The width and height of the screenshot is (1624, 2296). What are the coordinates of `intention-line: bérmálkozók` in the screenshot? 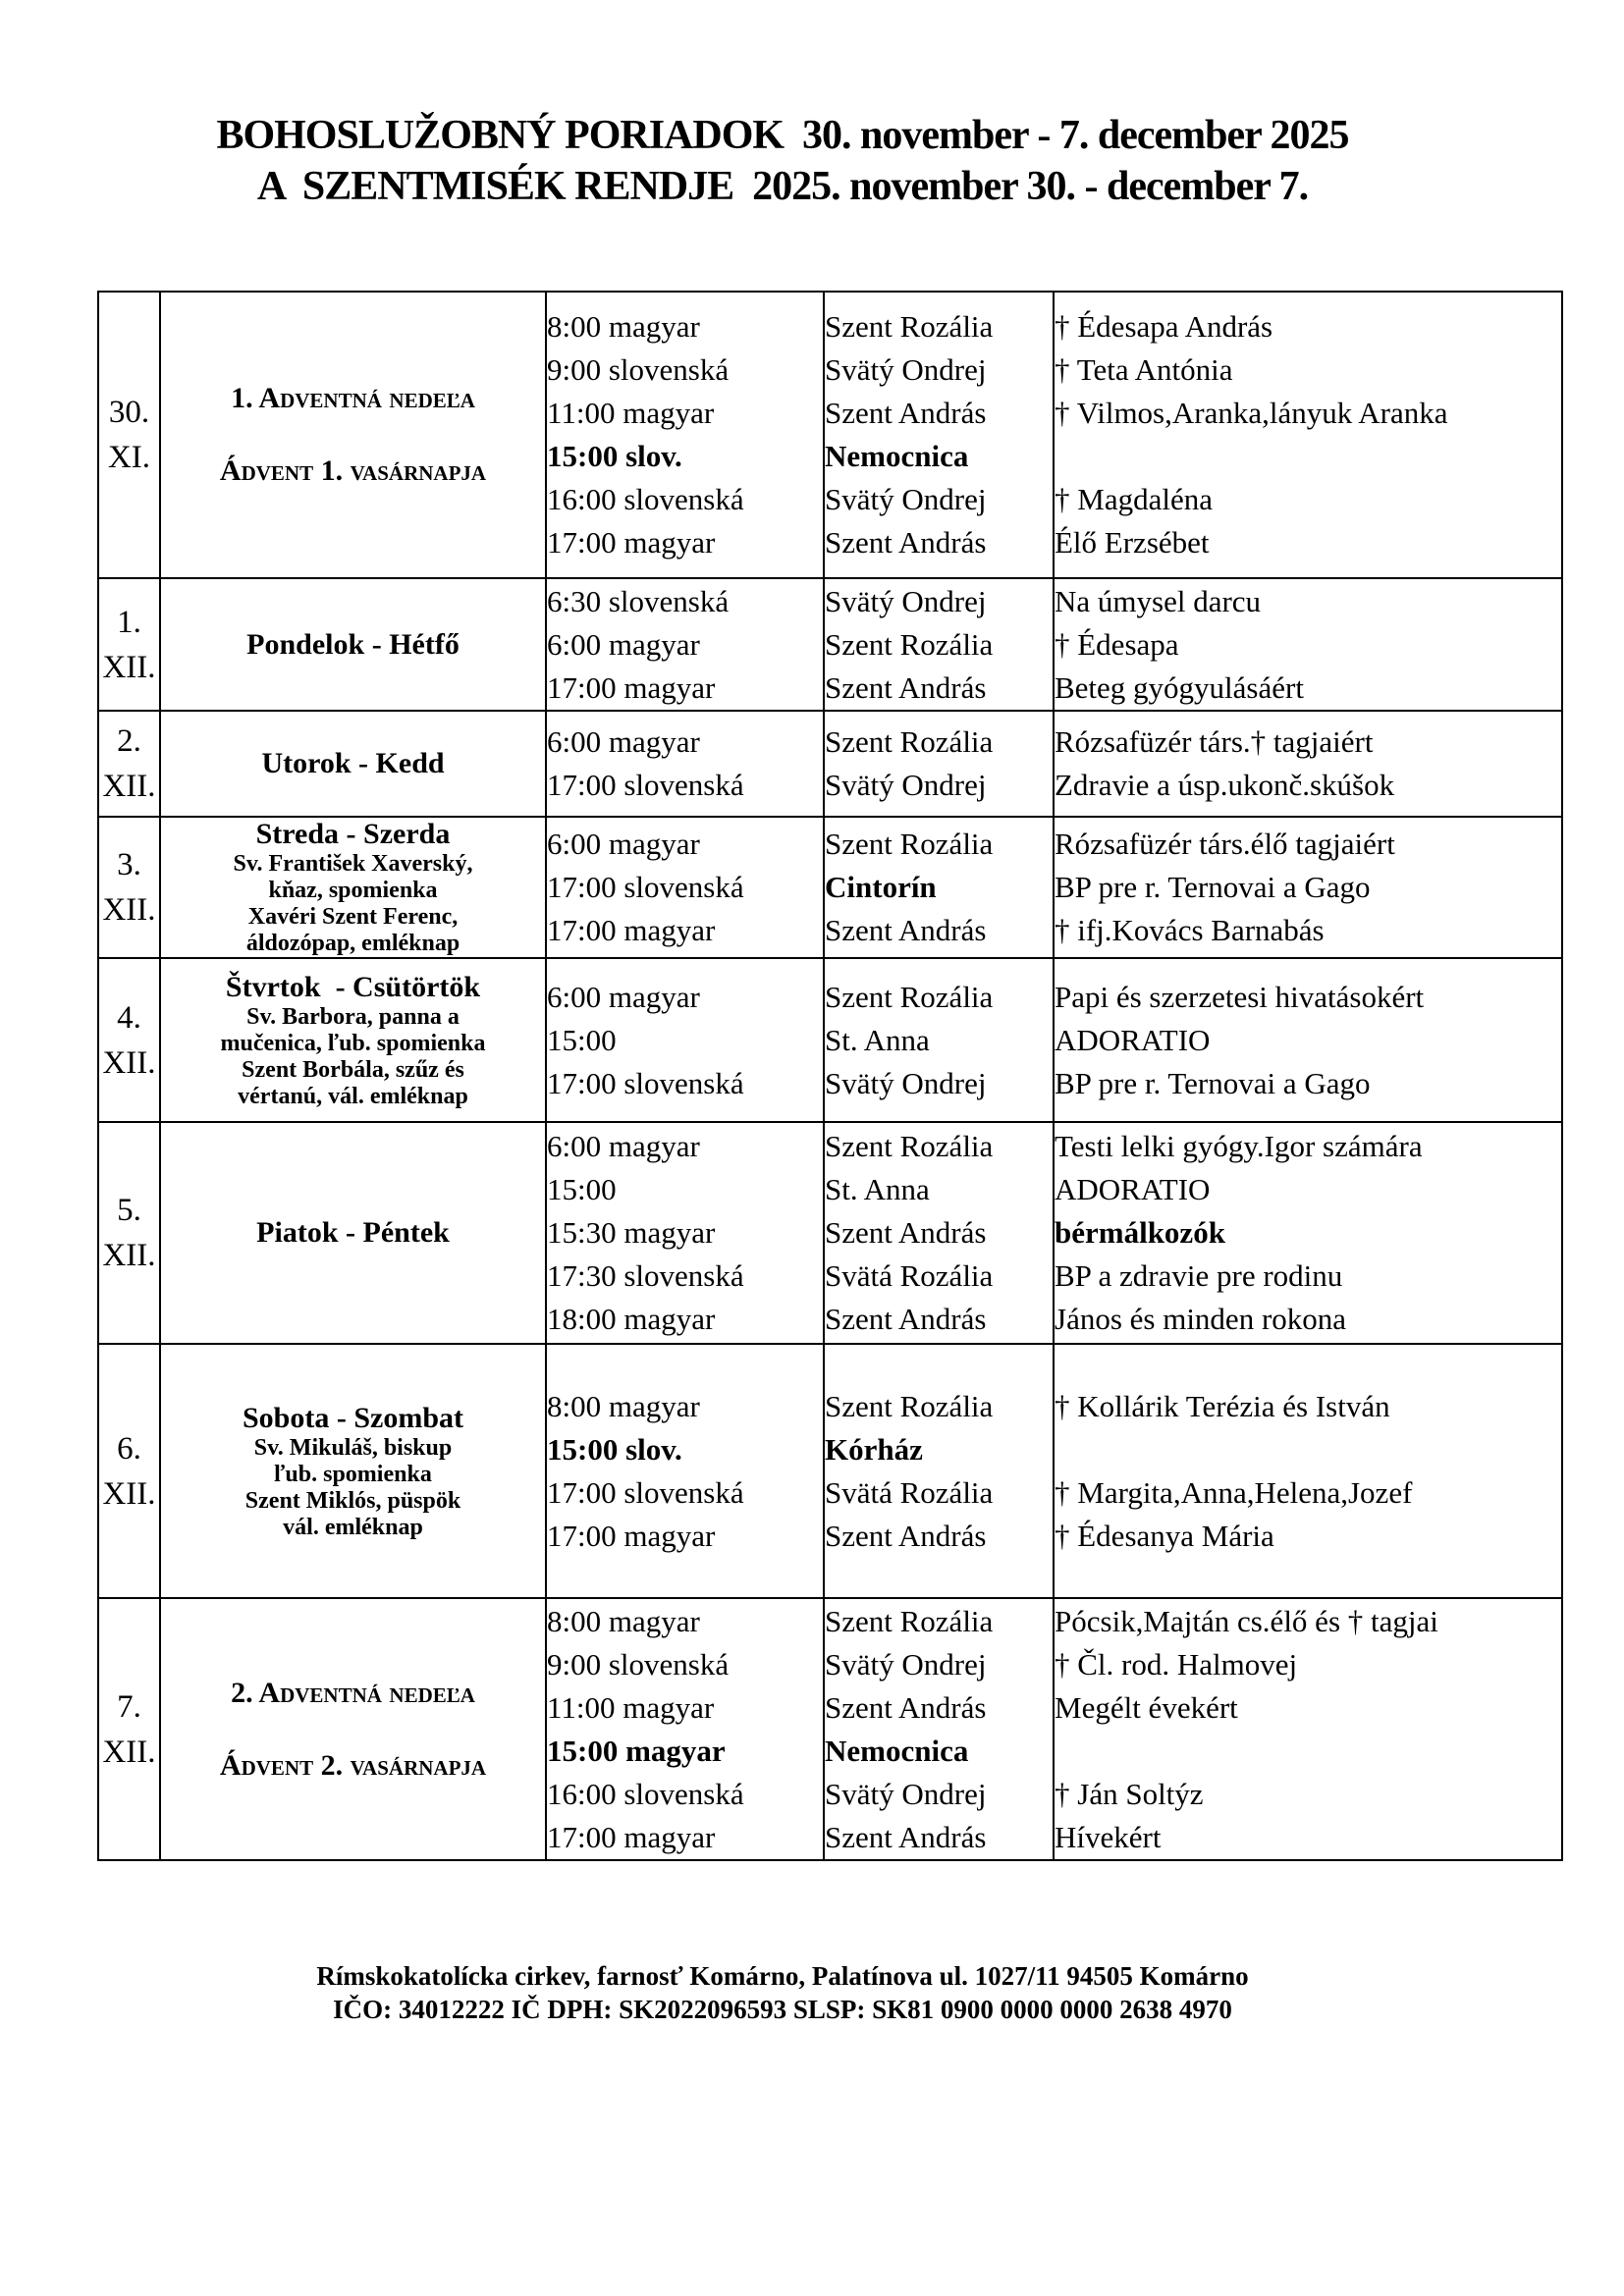 It's located at (1140, 1232).